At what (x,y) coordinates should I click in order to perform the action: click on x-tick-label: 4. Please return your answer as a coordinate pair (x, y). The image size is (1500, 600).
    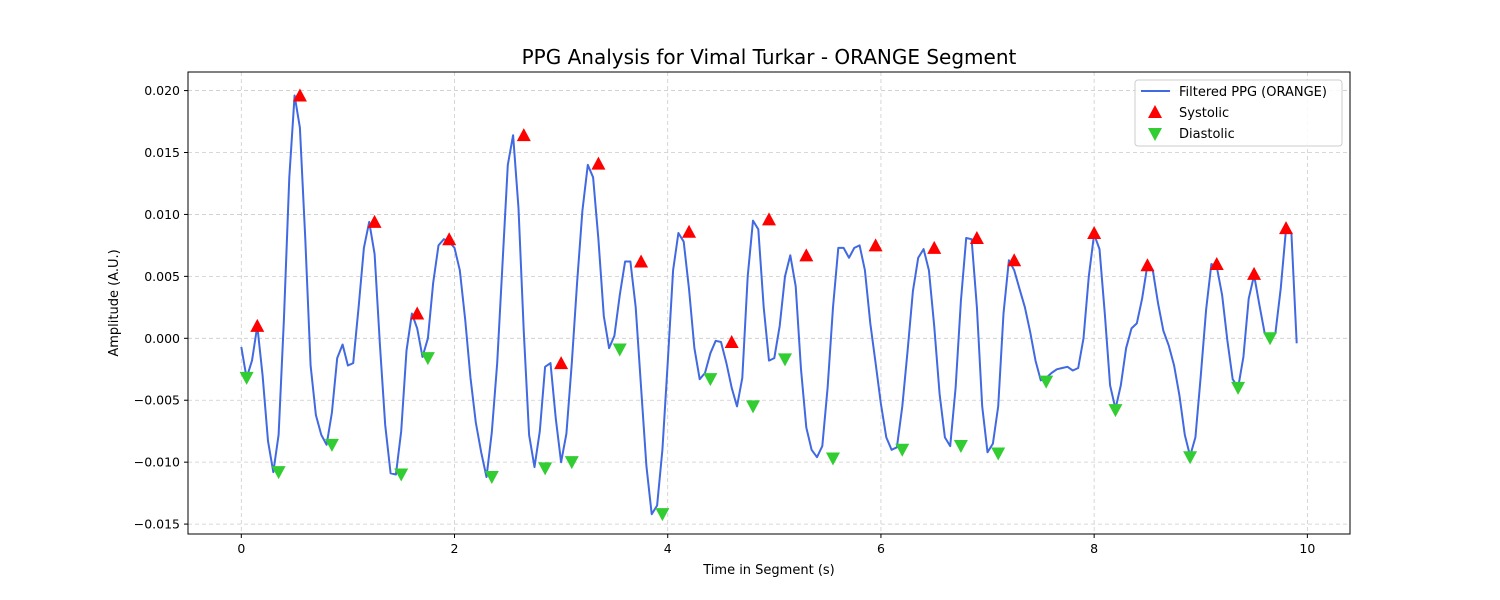
    Looking at the image, I should click on (668, 548).